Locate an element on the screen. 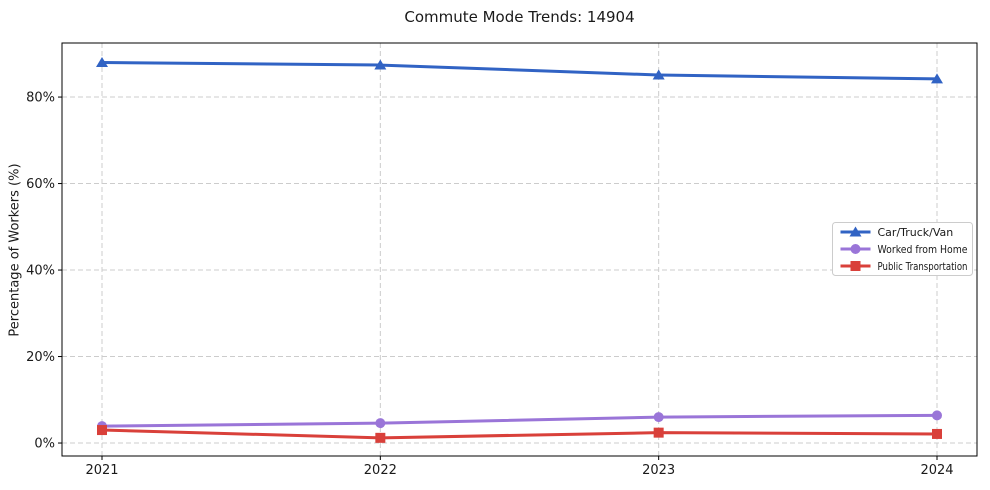 This screenshot has width=990, height=490. marker-car-truck-van-2024 is located at coordinates (937, 78).